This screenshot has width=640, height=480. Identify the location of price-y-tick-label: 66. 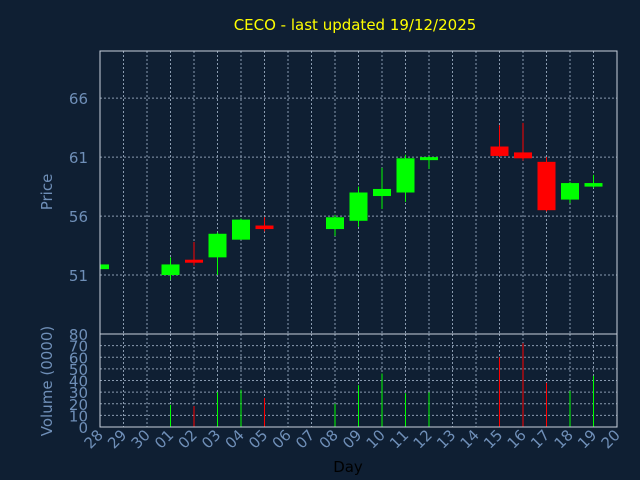
(78, 99).